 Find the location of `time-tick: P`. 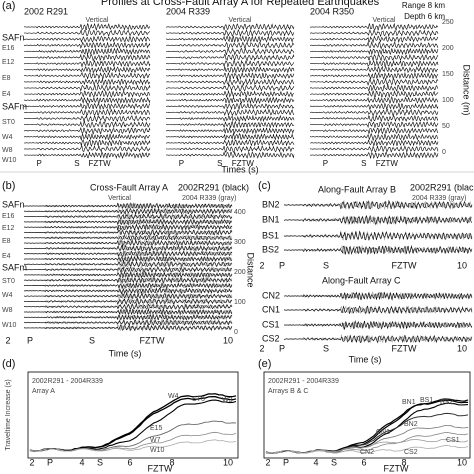

time-tick: P is located at coordinates (30, 340).